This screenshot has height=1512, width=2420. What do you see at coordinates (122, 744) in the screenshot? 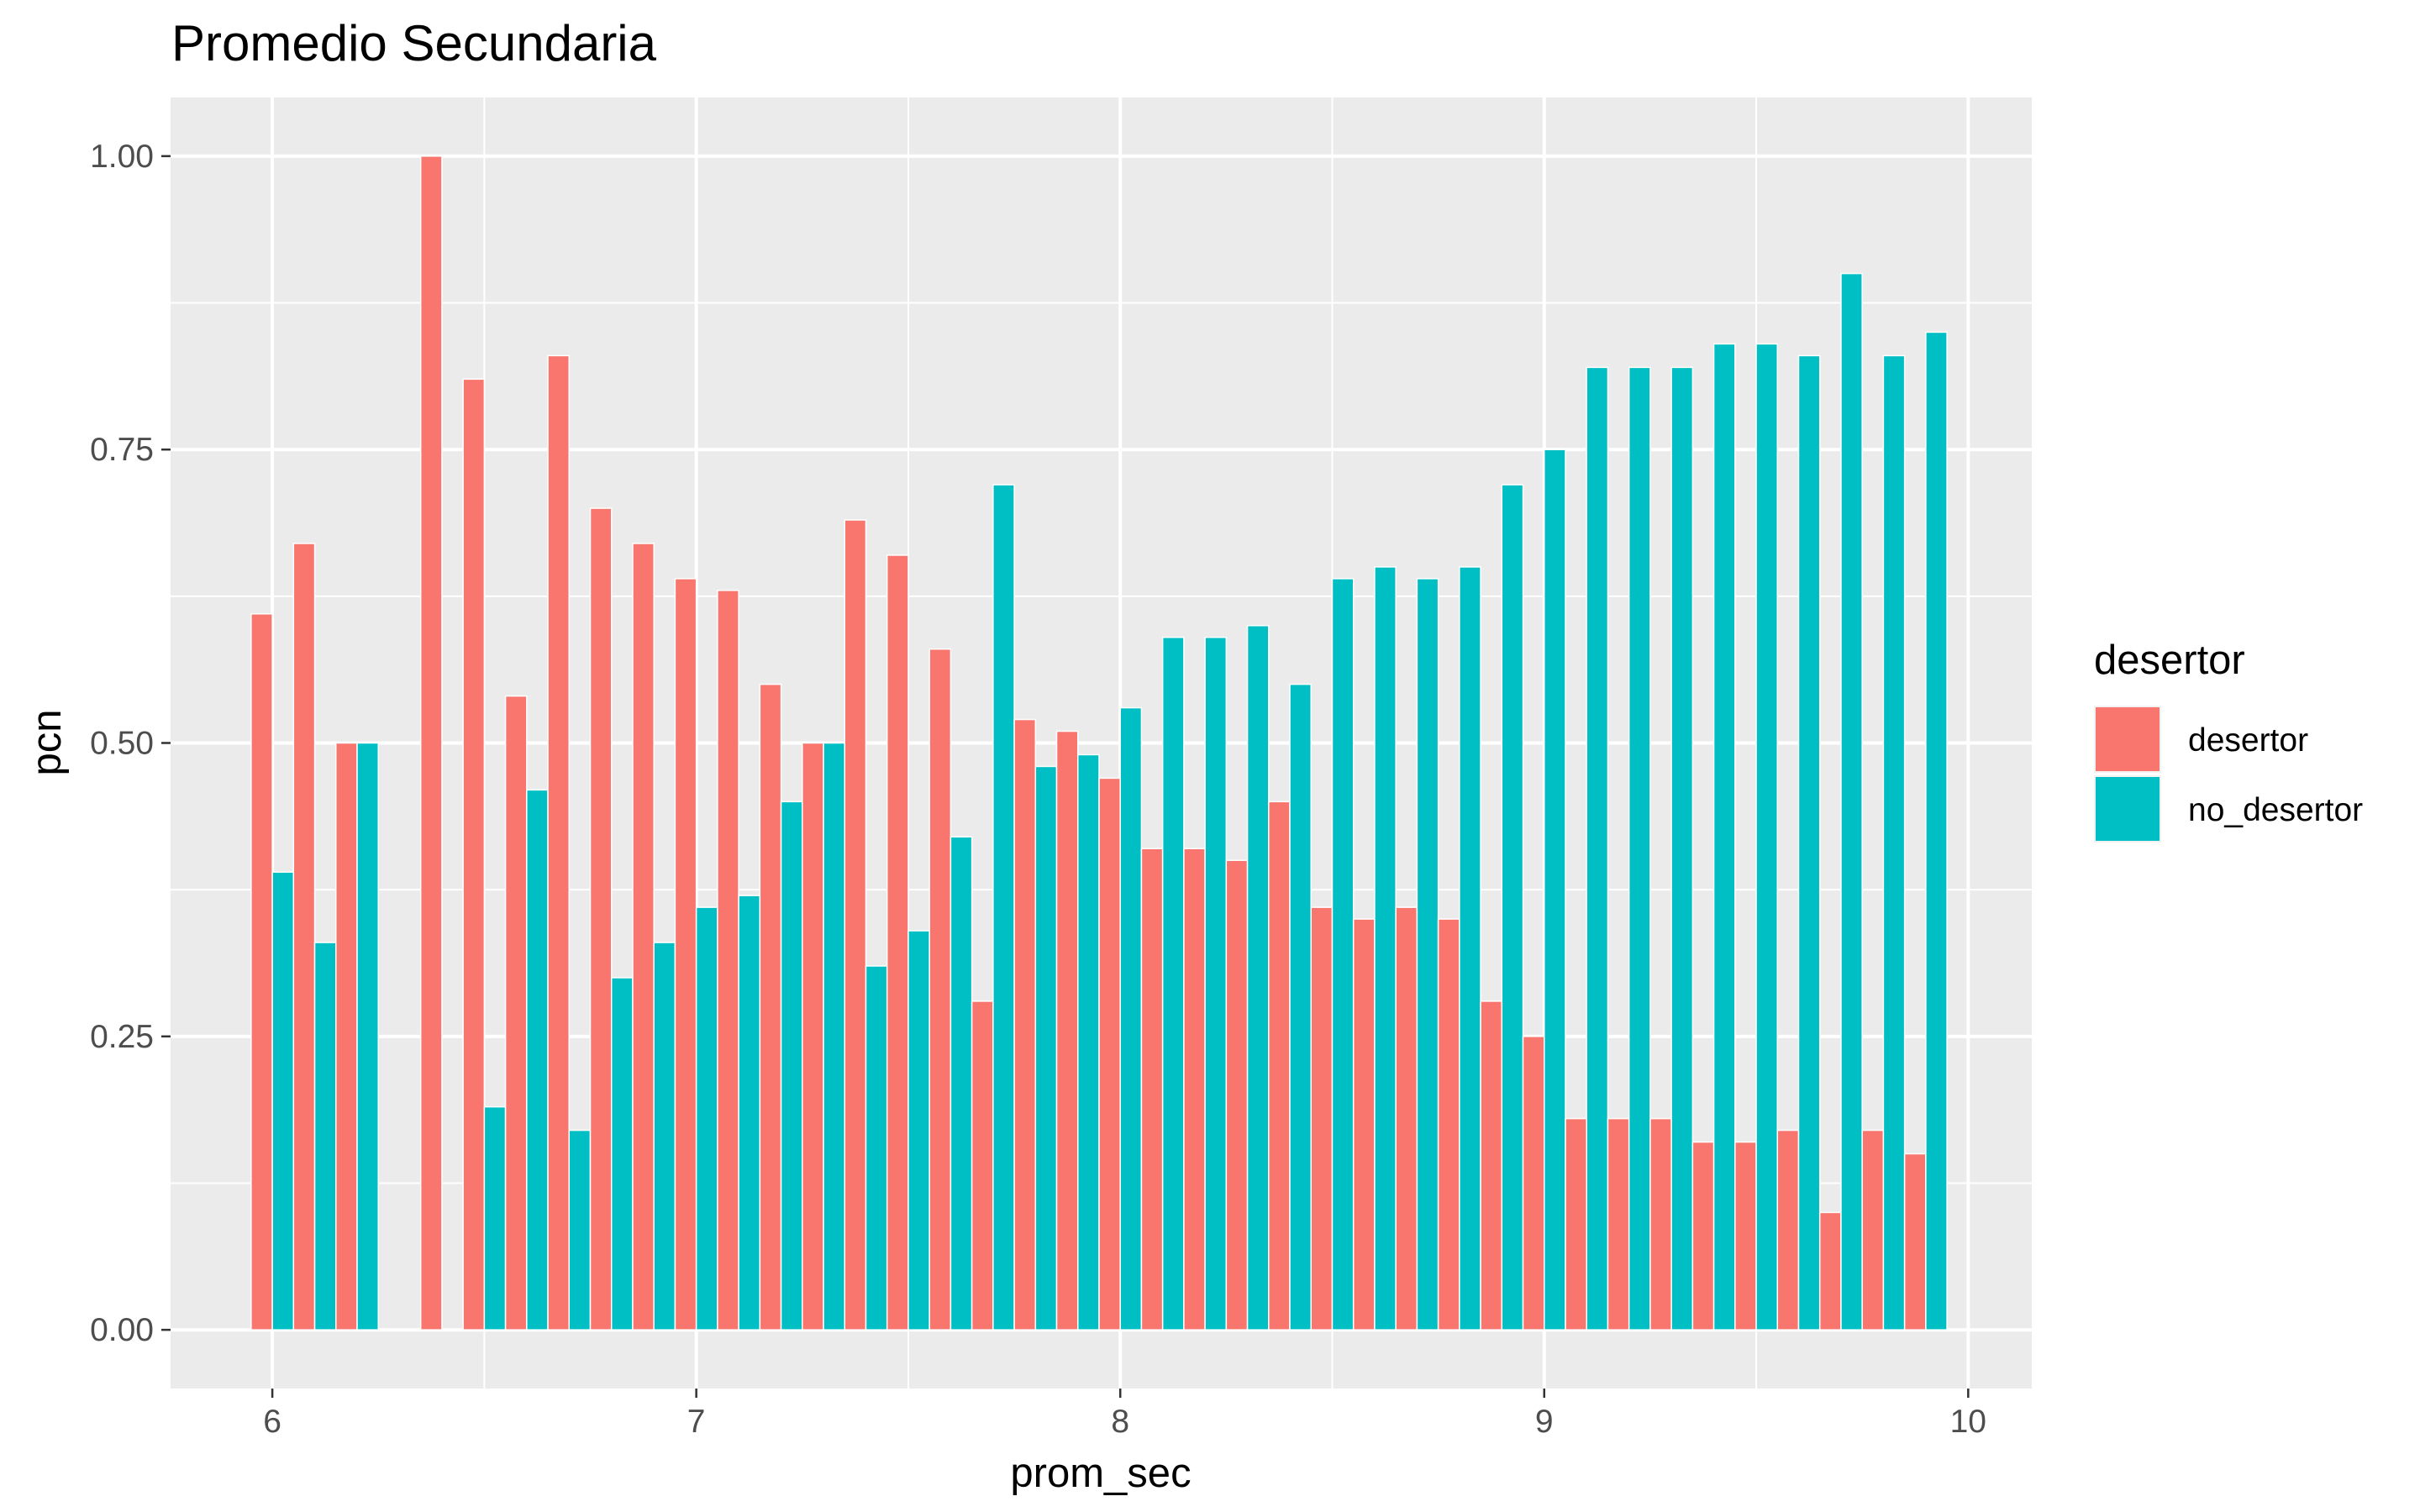
I see `y-tick-label: 0.50` at bounding box center [122, 744].